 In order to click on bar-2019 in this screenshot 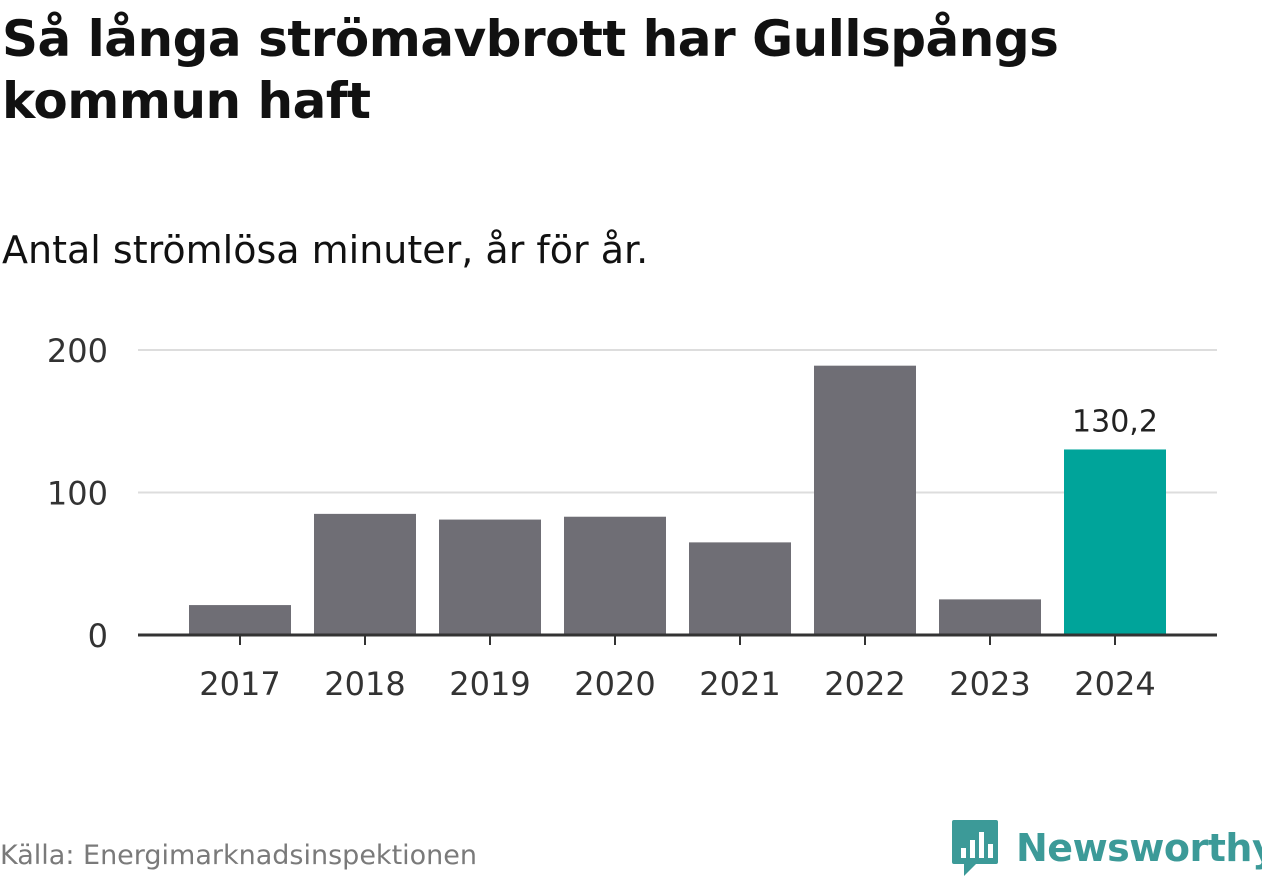, I will do `click(490, 577)`.